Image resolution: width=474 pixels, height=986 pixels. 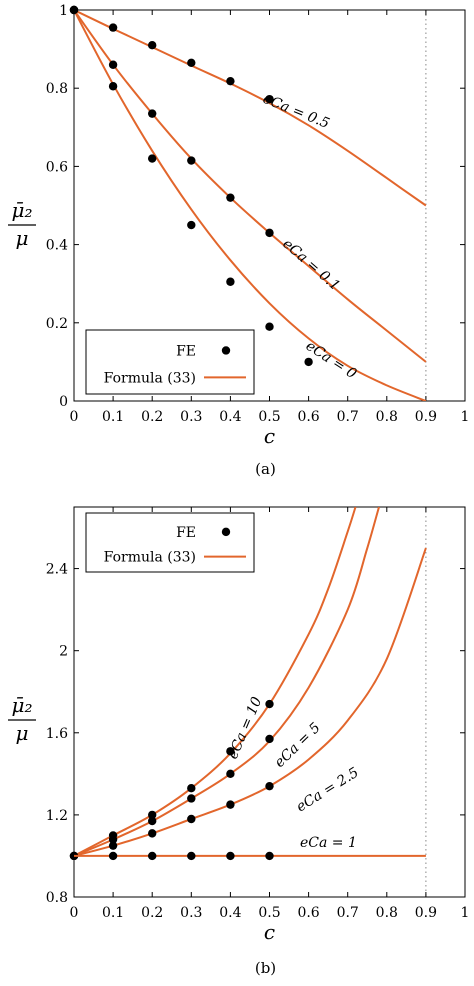 What do you see at coordinates (57, 324) in the screenshot?
I see `y-tick-label: 0.2` at bounding box center [57, 324].